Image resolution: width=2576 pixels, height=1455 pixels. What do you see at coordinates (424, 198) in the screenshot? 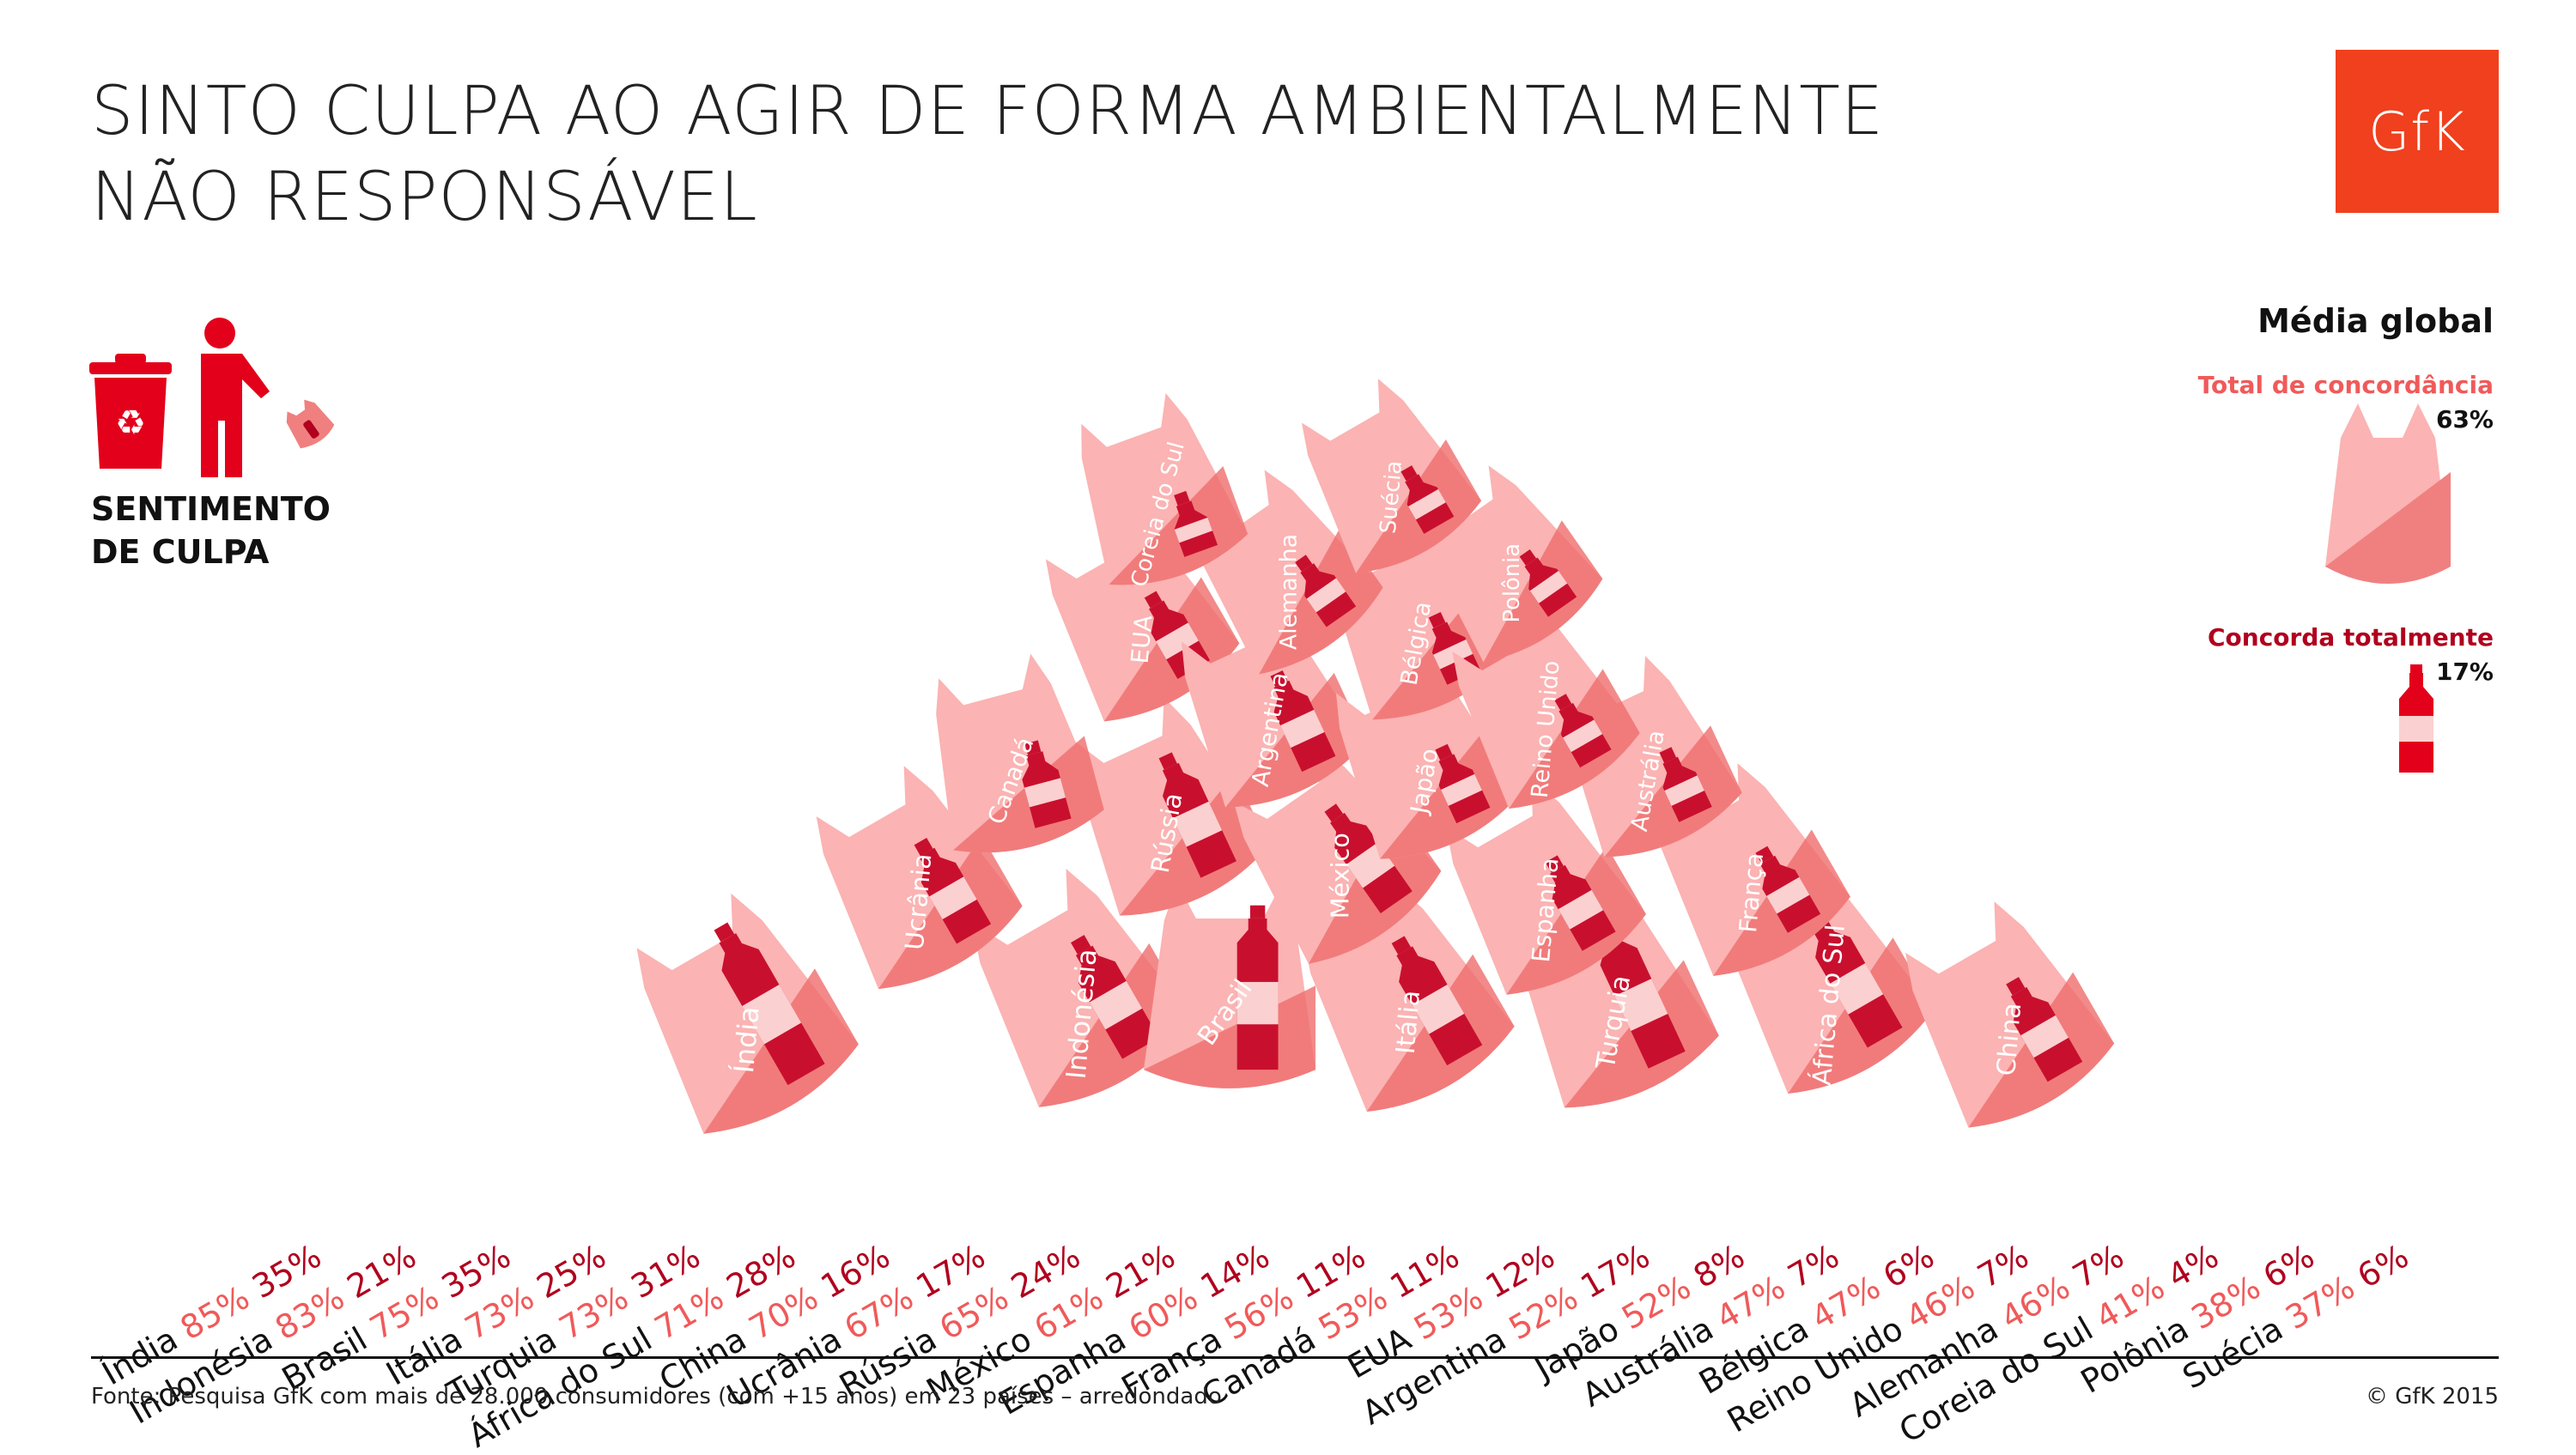
I see `title-line-2: NÃO RESPONSÁVEL` at bounding box center [424, 198].